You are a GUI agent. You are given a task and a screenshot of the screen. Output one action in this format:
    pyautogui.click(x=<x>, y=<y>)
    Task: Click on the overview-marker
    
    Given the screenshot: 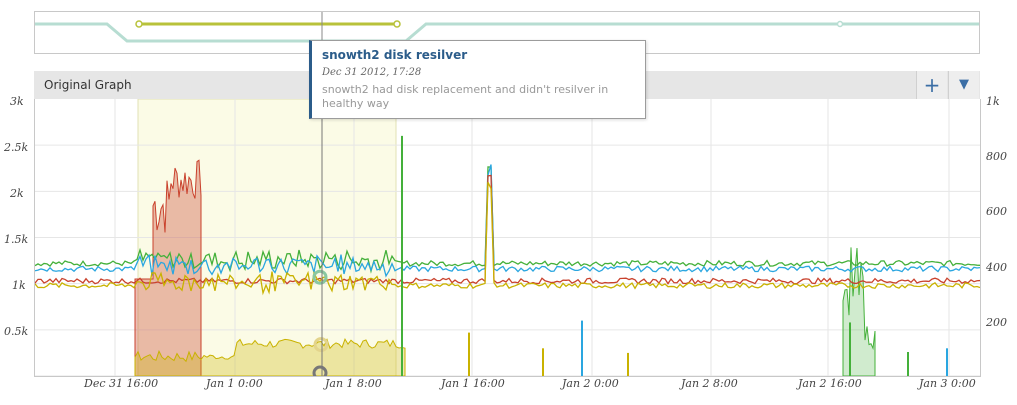 What is the action you would take?
    pyautogui.click(x=840, y=24)
    